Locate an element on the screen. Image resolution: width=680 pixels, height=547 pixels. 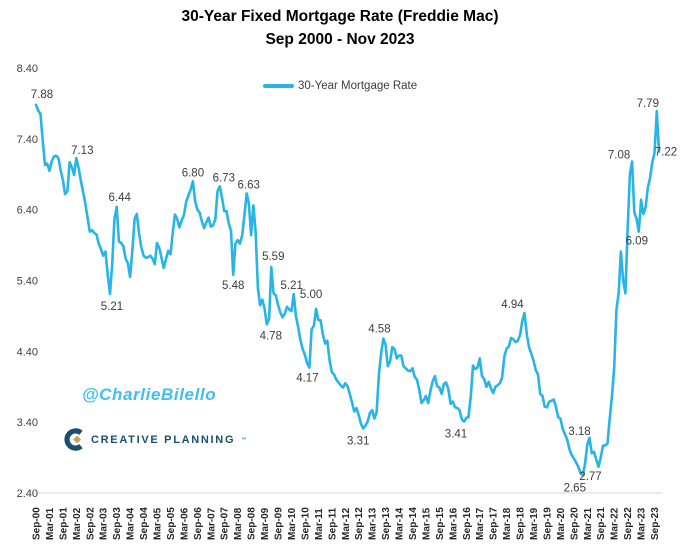
data-point-label: 6.80 is located at coordinates (193, 173).